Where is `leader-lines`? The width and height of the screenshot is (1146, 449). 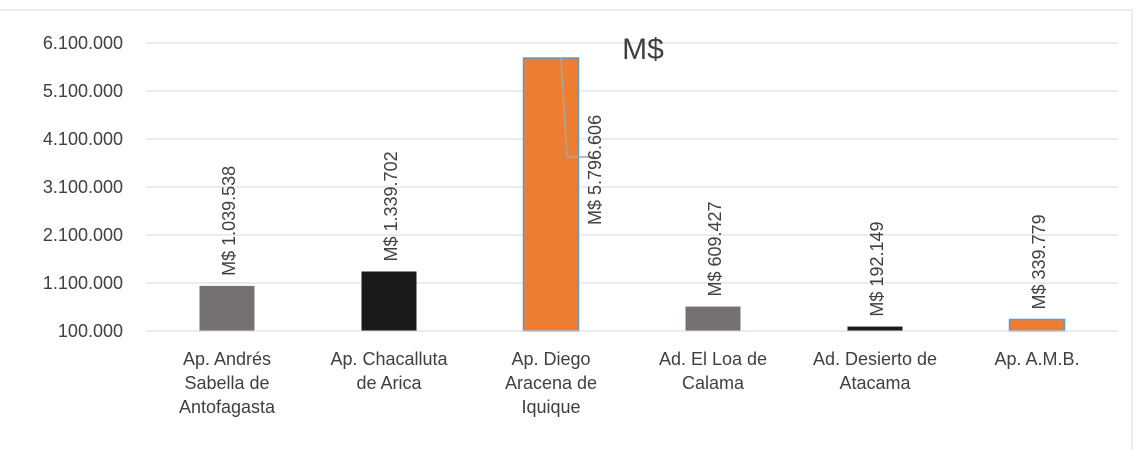 leader-lines is located at coordinates (576, 107).